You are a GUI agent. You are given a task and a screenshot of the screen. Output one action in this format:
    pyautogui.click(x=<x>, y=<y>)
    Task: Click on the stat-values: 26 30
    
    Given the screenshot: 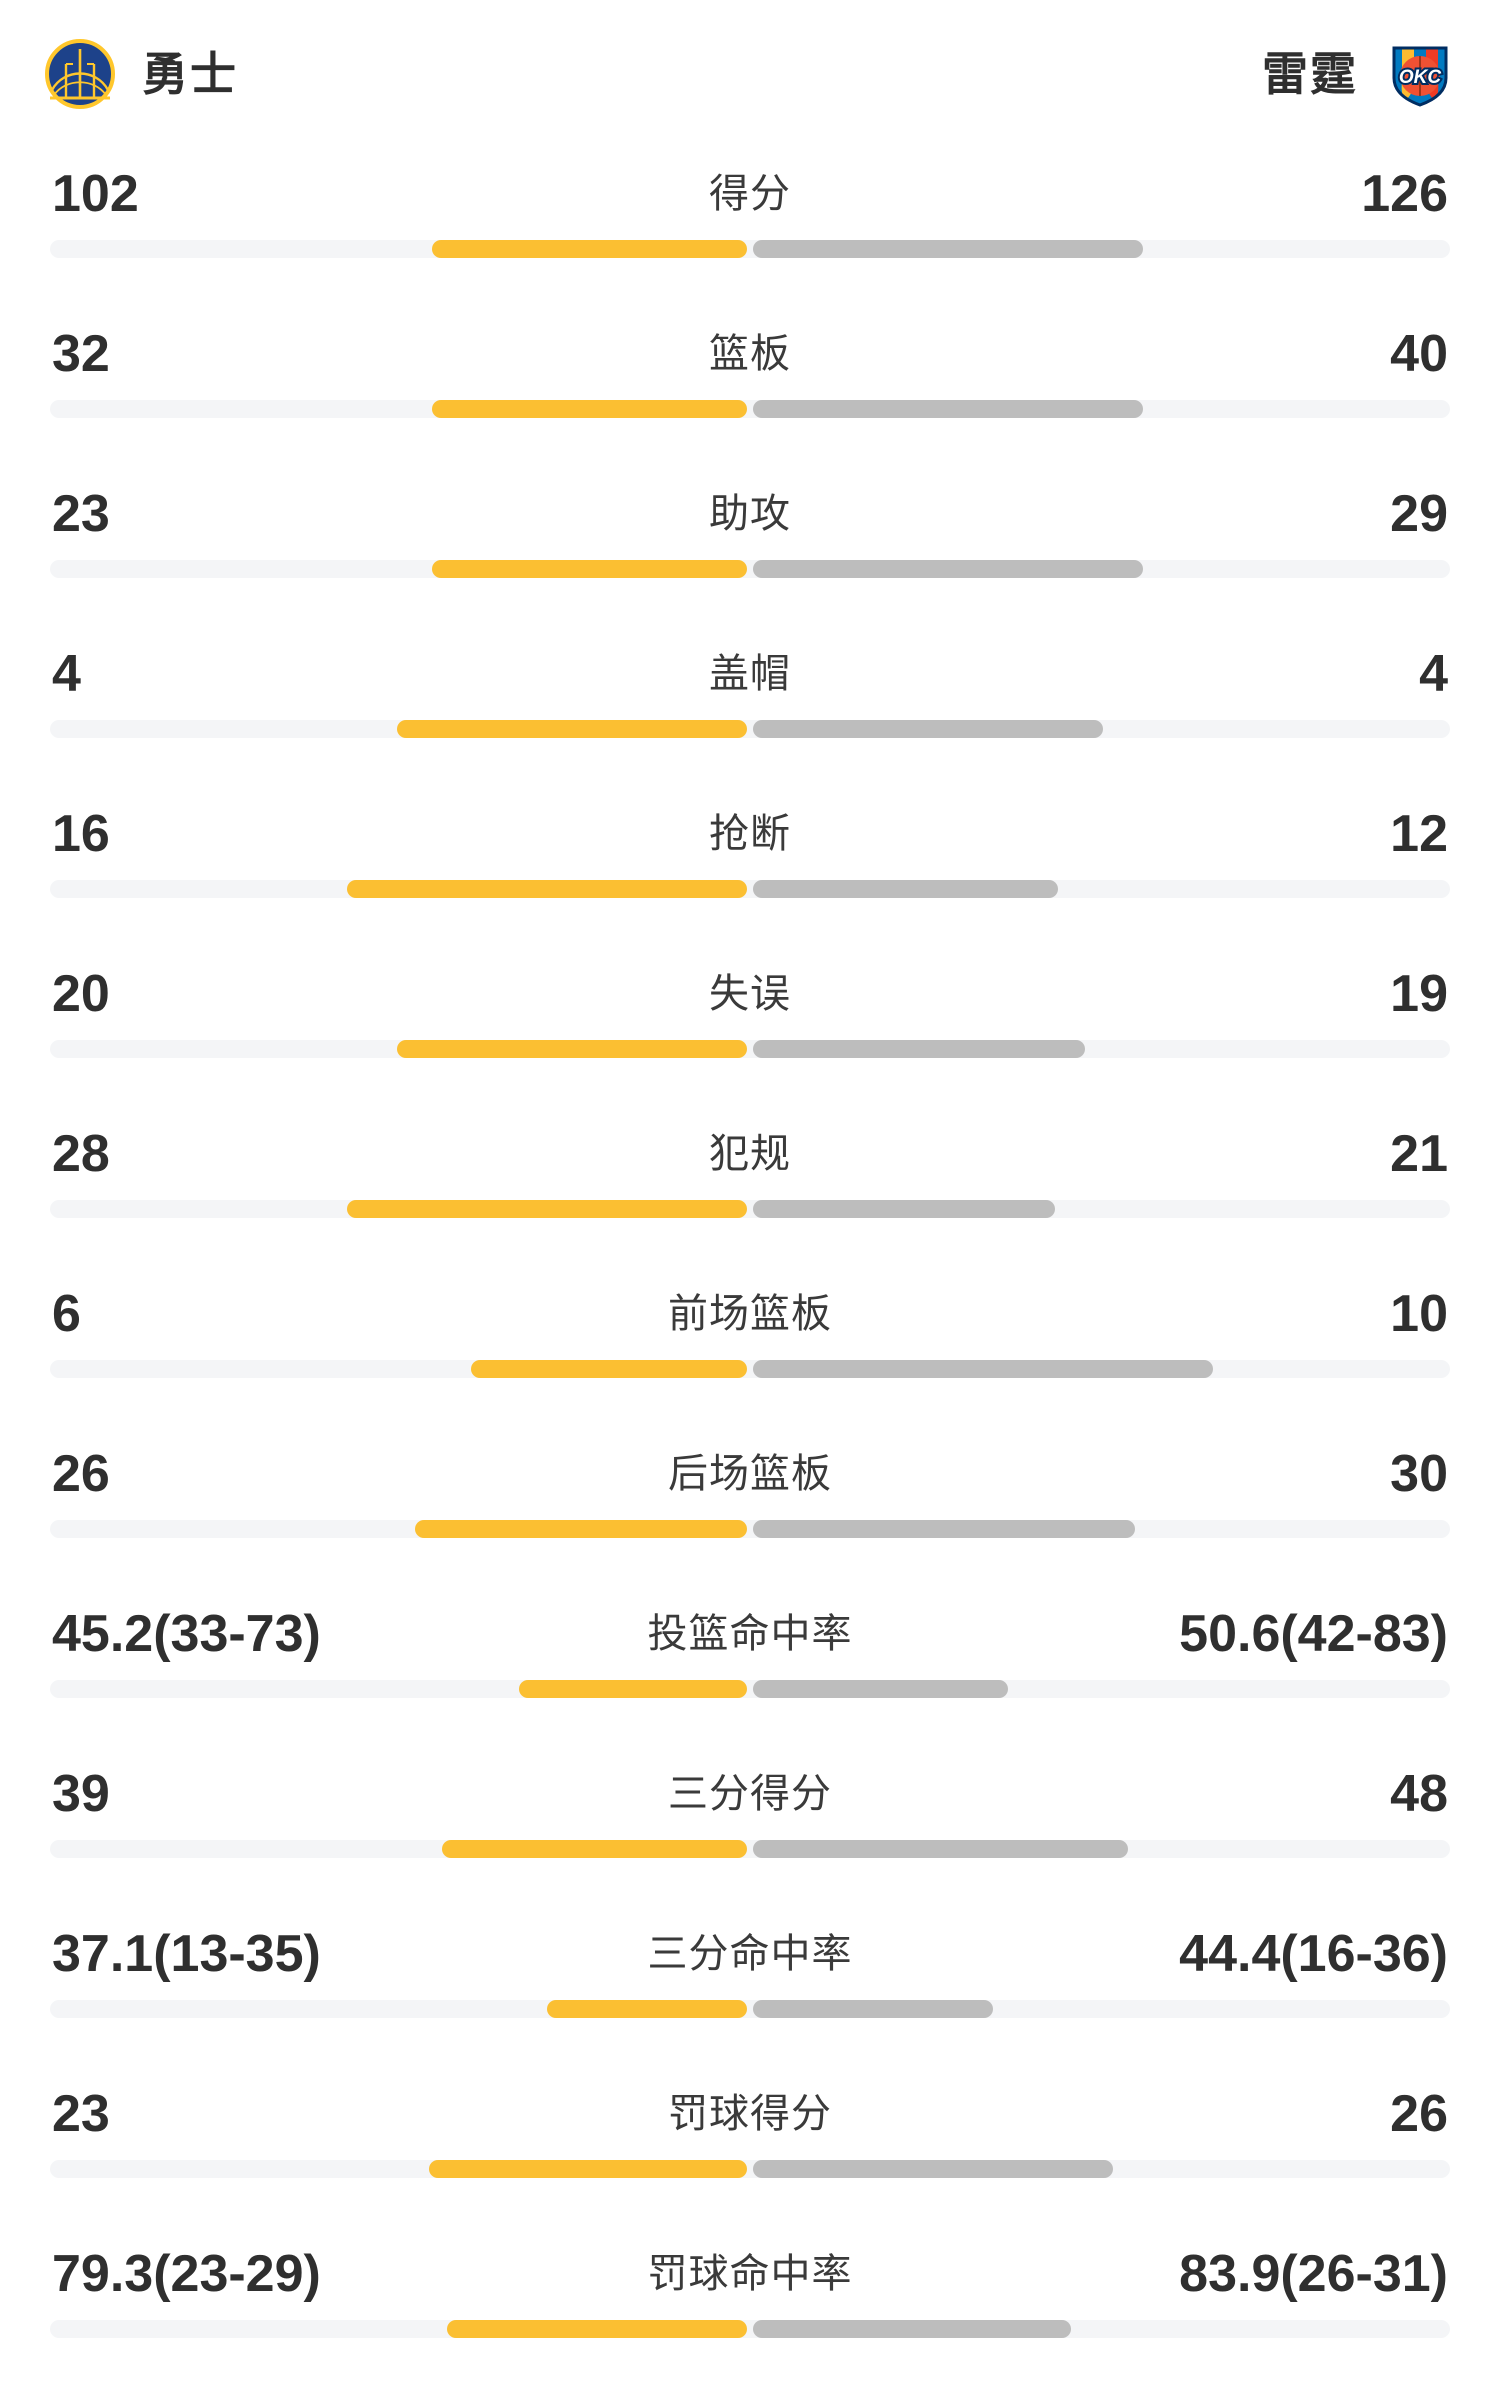 What is the action you would take?
    pyautogui.click(x=750, y=1474)
    